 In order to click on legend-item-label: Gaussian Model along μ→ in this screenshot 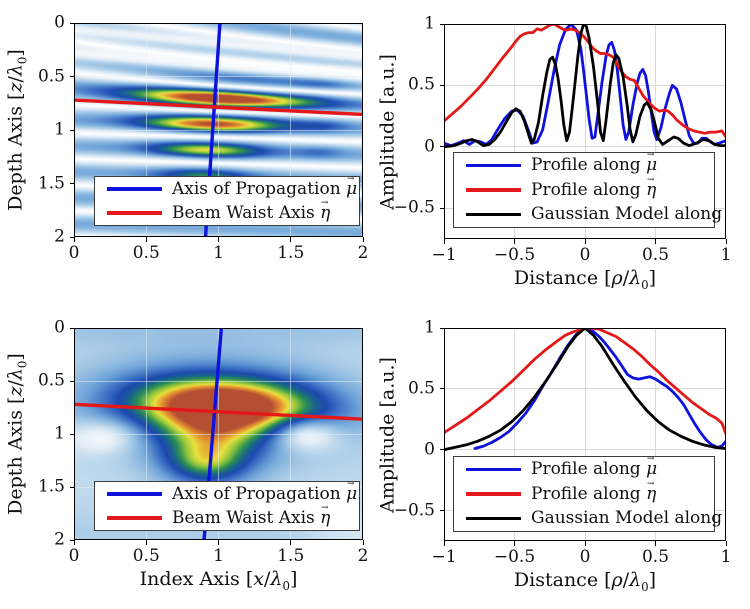, I will do `click(628, 214)`.